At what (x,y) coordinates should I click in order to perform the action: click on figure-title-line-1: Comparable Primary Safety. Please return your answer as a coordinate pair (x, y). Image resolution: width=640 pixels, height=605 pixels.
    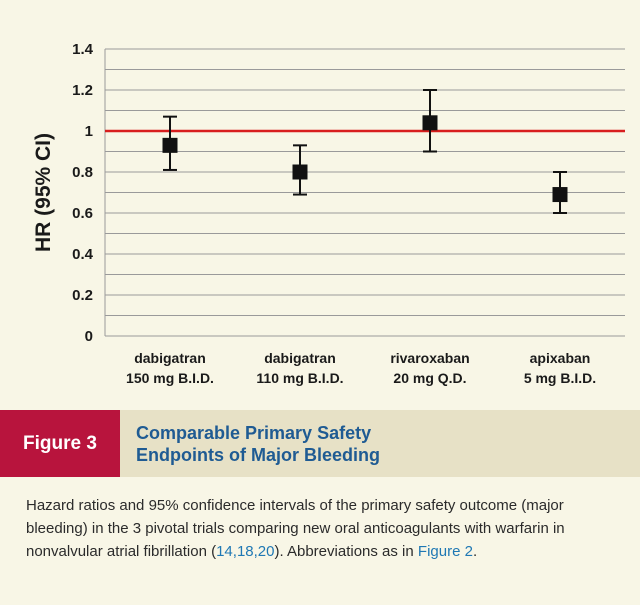
    Looking at the image, I should click on (254, 433).